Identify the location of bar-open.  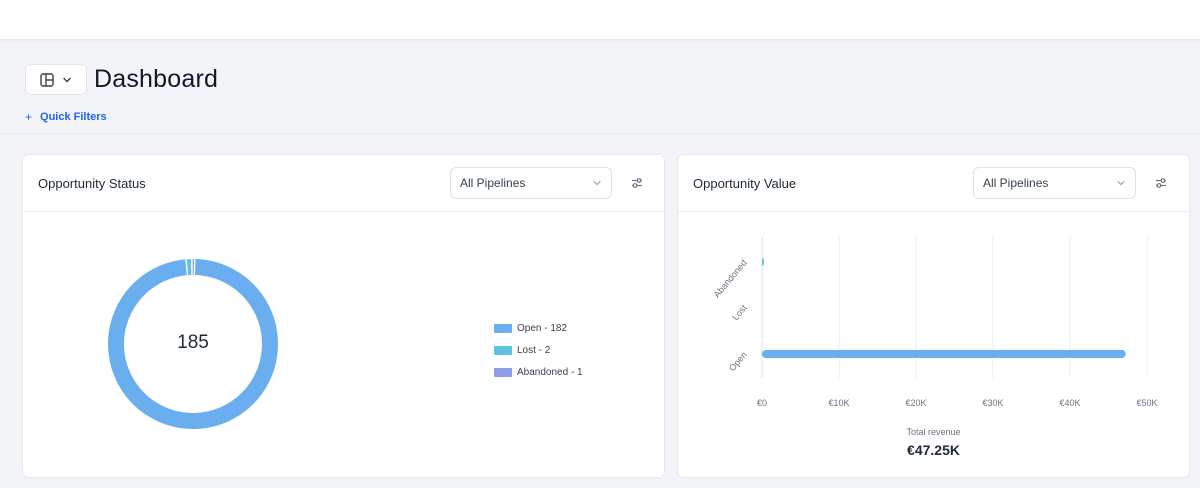
(944, 354).